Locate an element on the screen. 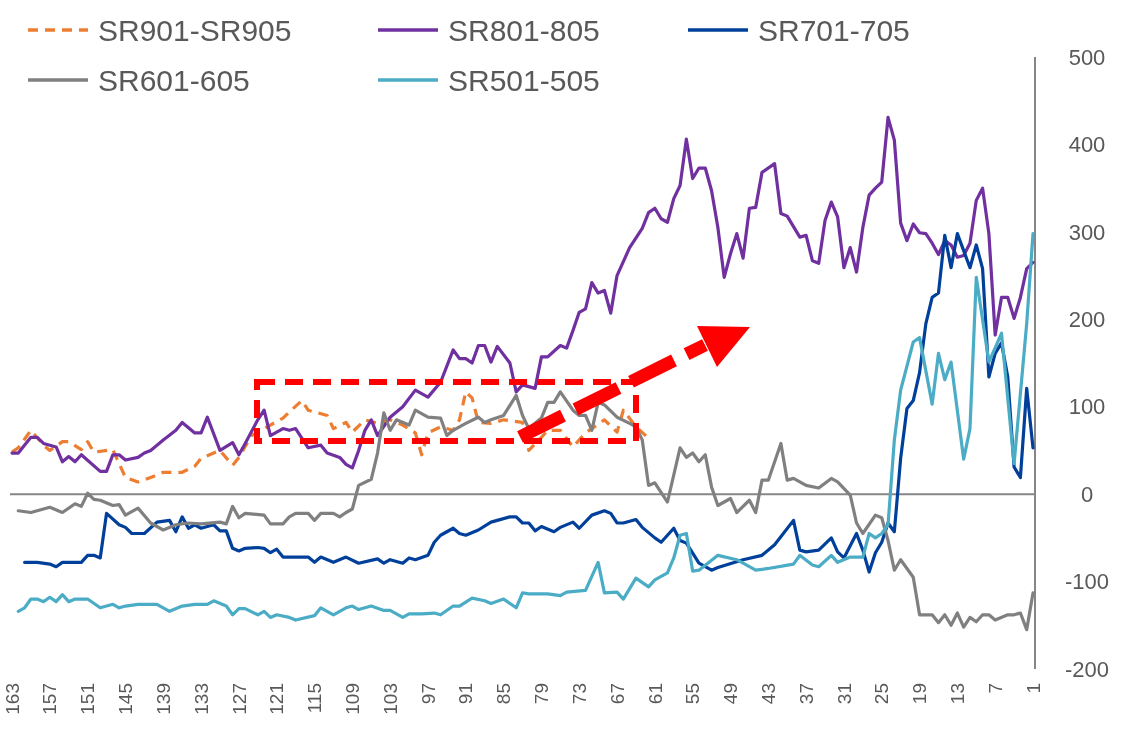 This screenshot has width=1122, height=730. legend-label: SR501-505 is located at coordinates (524, 80).